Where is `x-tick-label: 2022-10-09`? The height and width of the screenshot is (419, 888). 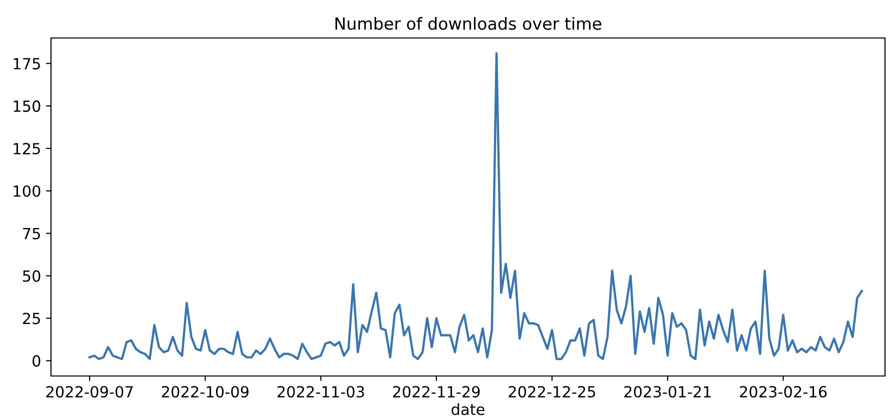
x-tick-label: 2022-10-09 is located at coordinates (205, 392).